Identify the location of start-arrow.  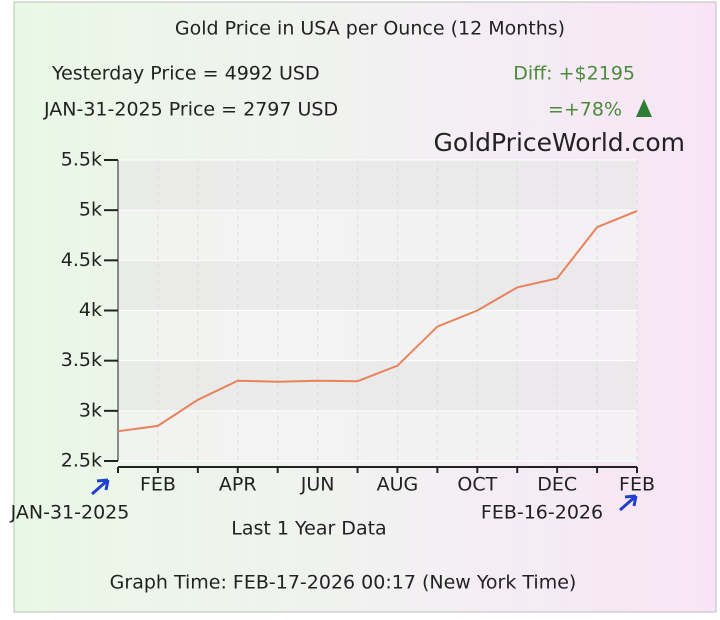
(100, 487).